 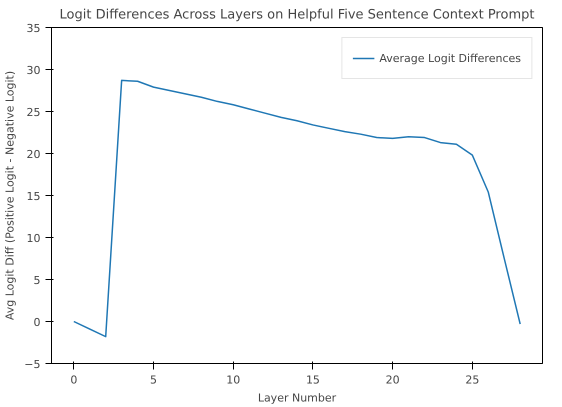 I want to click on y-tick-label: 10, so click(x=33, y=238).